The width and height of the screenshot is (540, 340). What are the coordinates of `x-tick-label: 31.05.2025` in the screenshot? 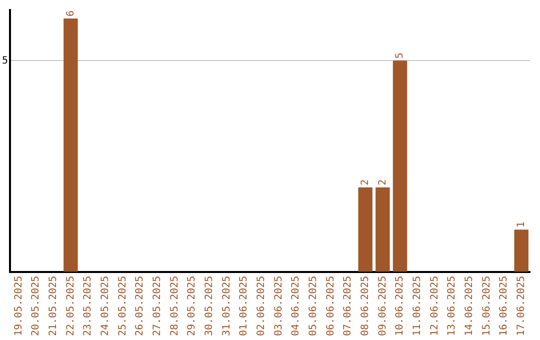 It's located at (226, 306).